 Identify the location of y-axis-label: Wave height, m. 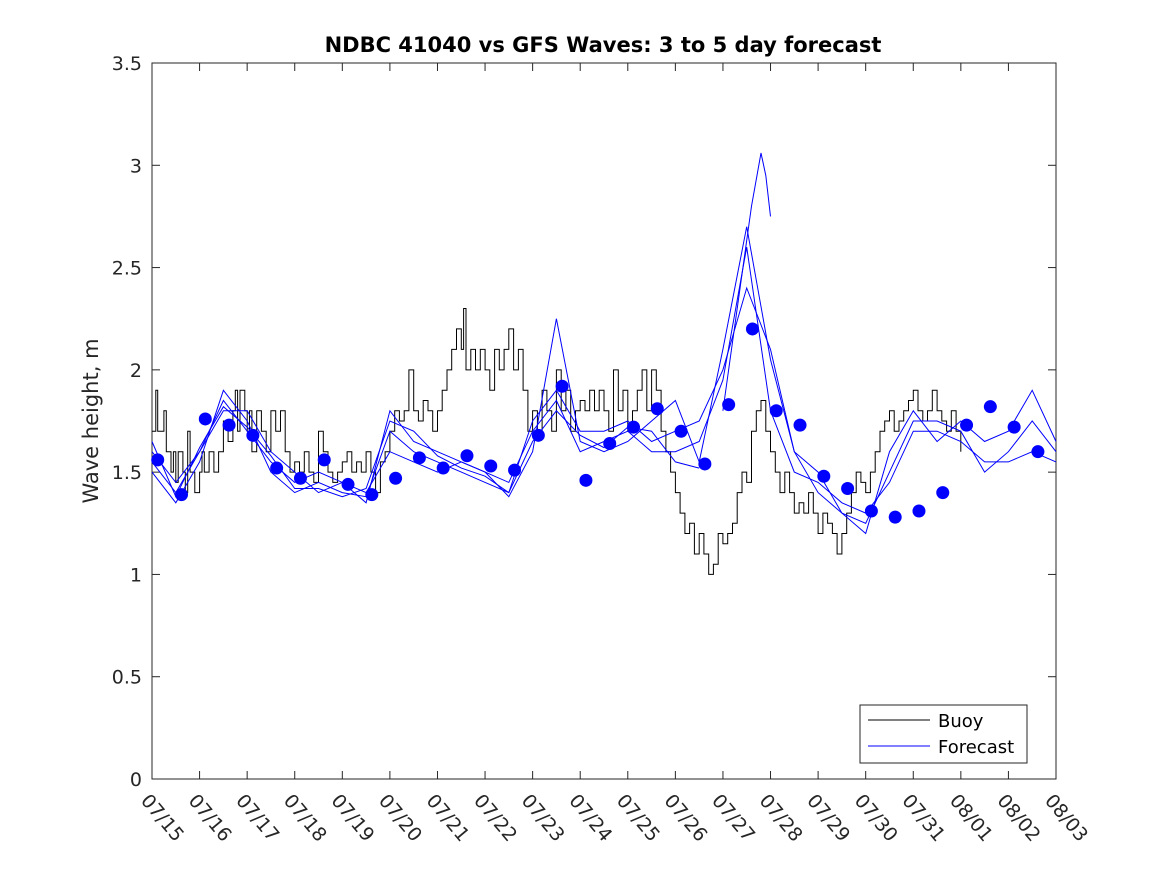
(91, 420).